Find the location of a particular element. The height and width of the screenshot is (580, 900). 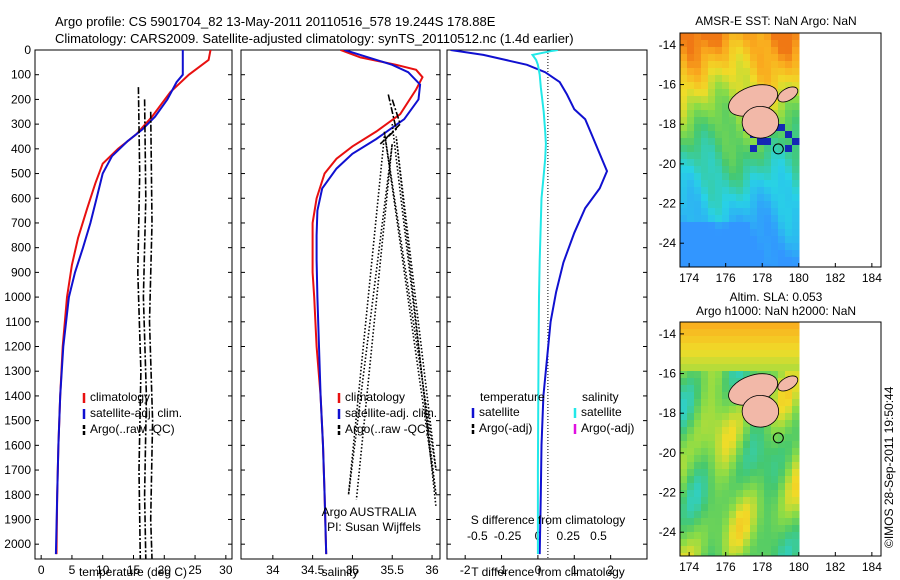

difference-xtick-label: 1 is located at coordinates (574, 570).